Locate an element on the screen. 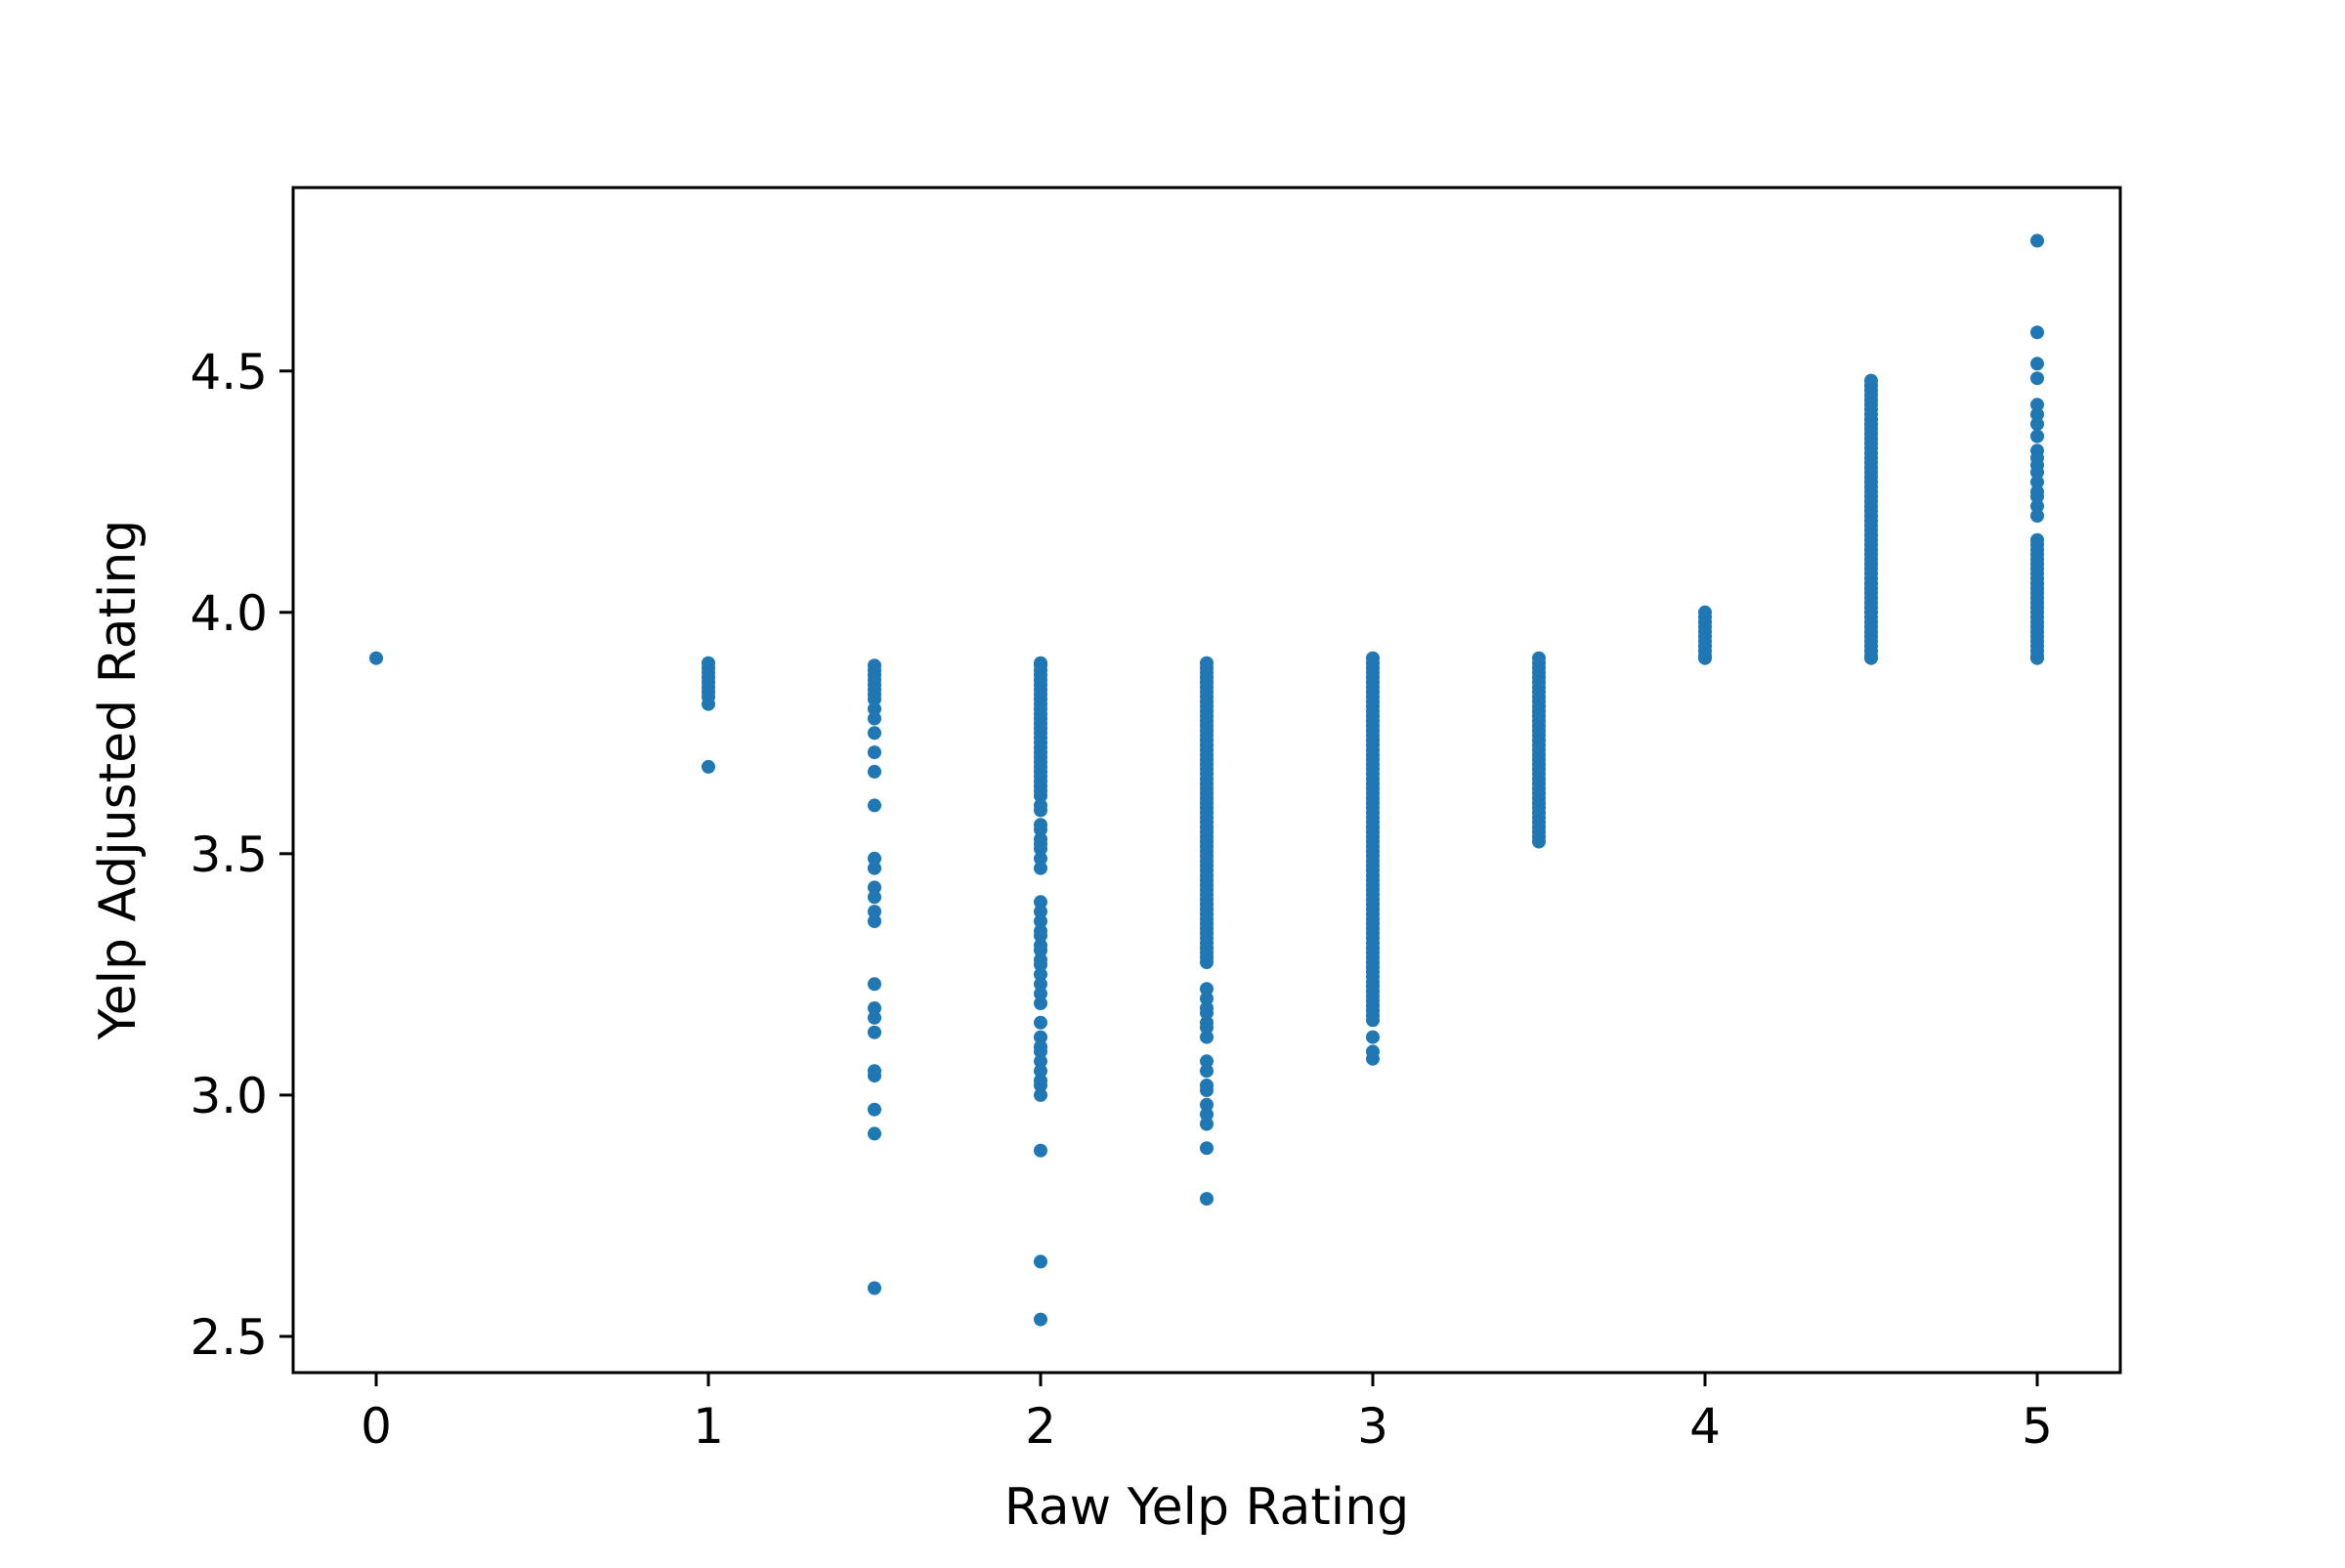 The height and width of the screenshot is (1568, 2345). x-axis-label: Raw Yelp Rating is located at coordinates (1206, 1507).